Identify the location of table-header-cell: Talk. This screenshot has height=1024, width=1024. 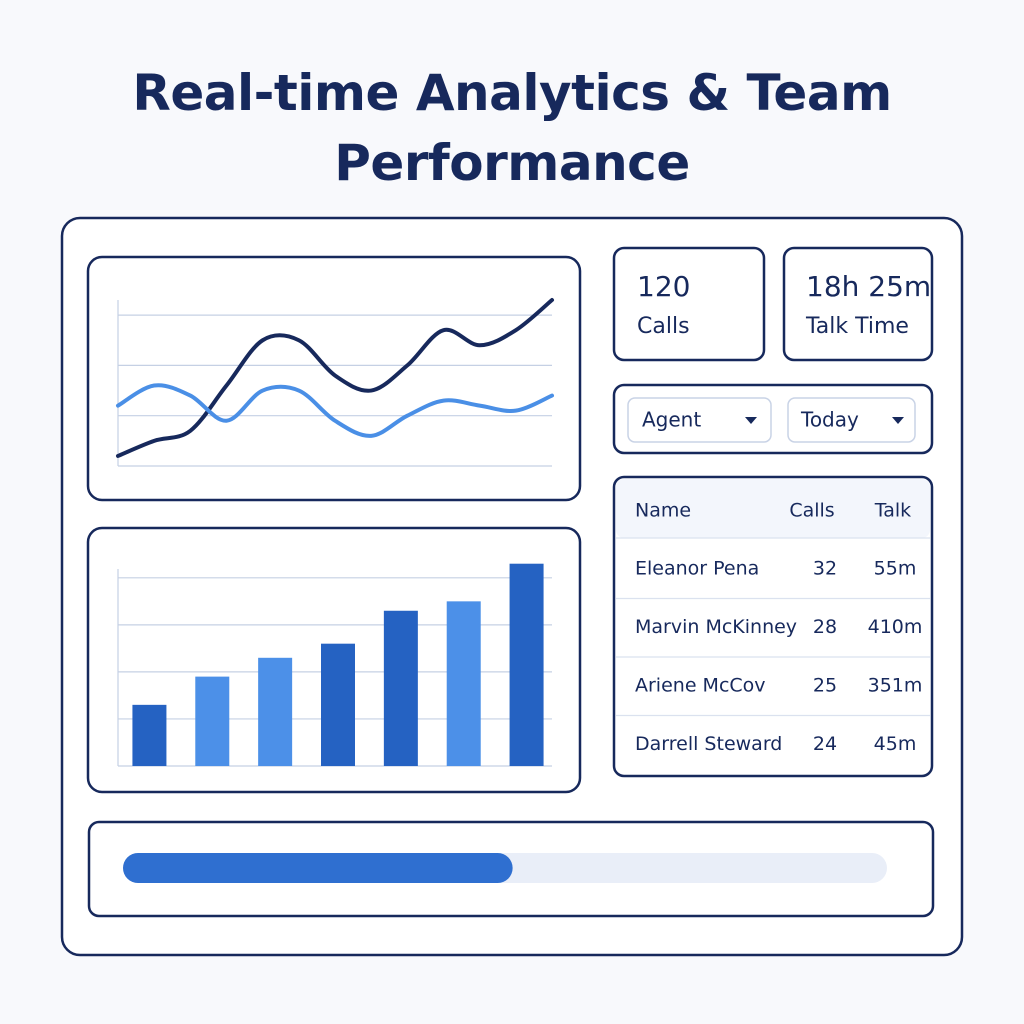
(892, 511).